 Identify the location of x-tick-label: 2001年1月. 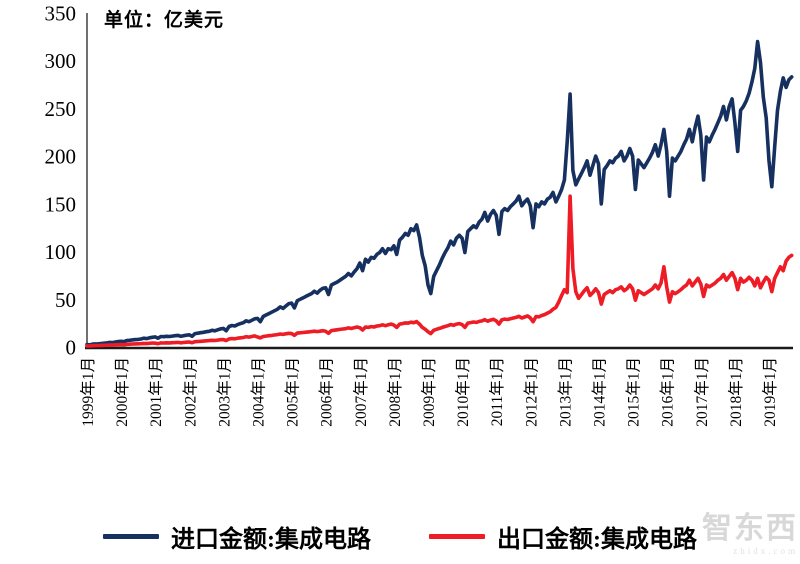
(156, 392).